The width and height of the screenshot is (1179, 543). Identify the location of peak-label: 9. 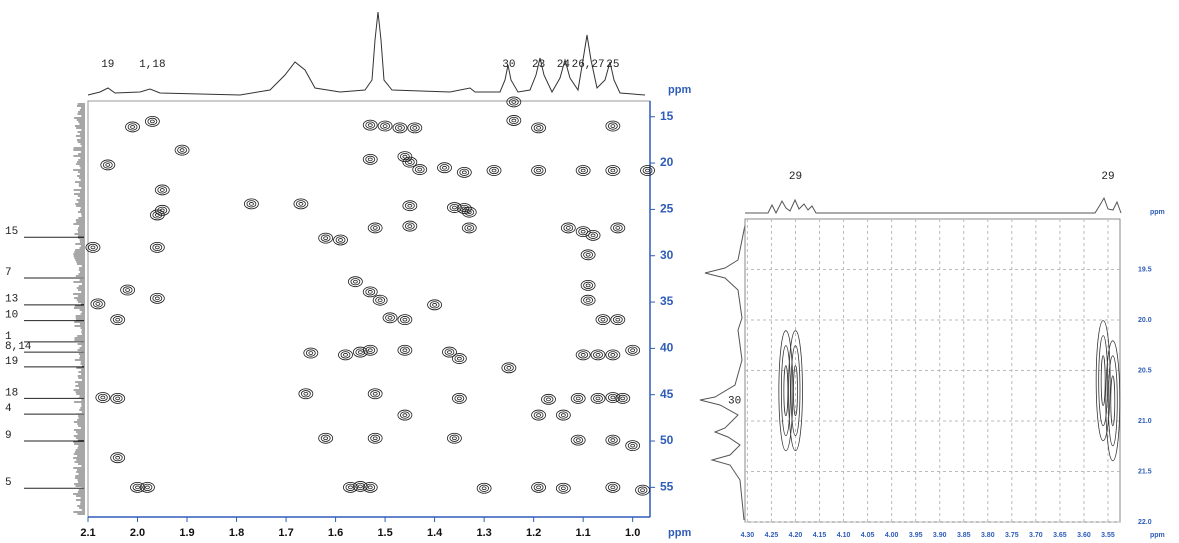
(8, 436).